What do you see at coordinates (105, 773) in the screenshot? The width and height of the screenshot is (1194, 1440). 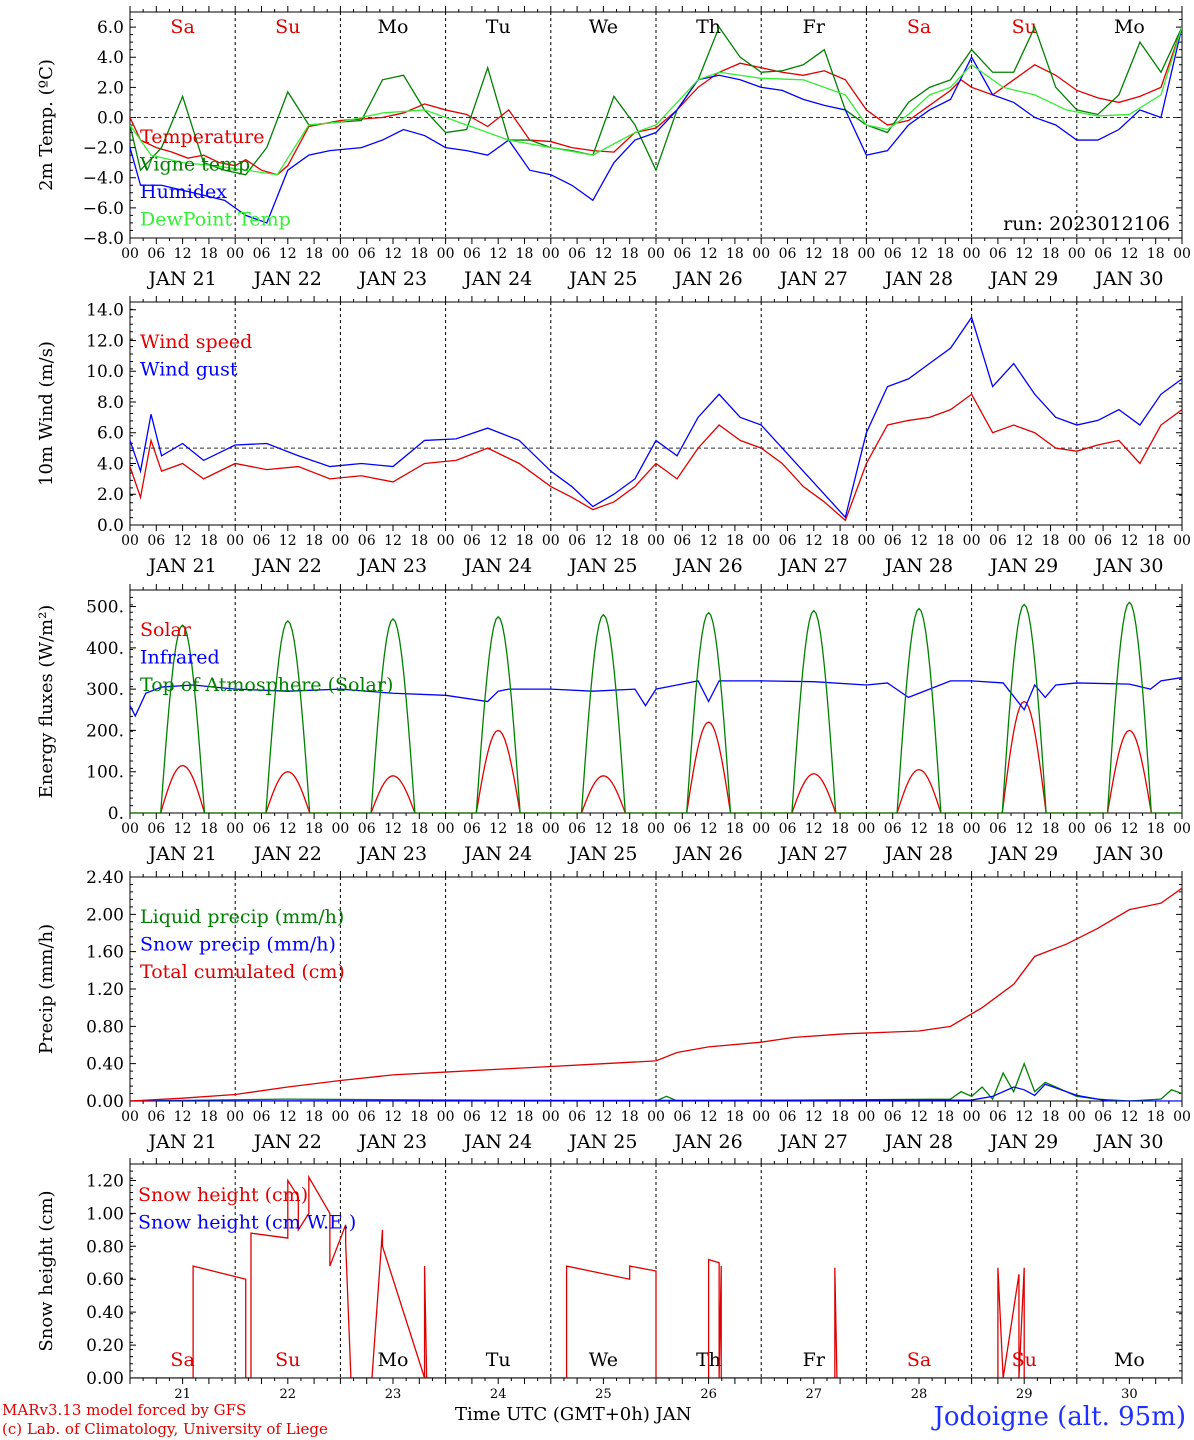 I see `y-tick-label: 100.` at bounding box center [105, 773].